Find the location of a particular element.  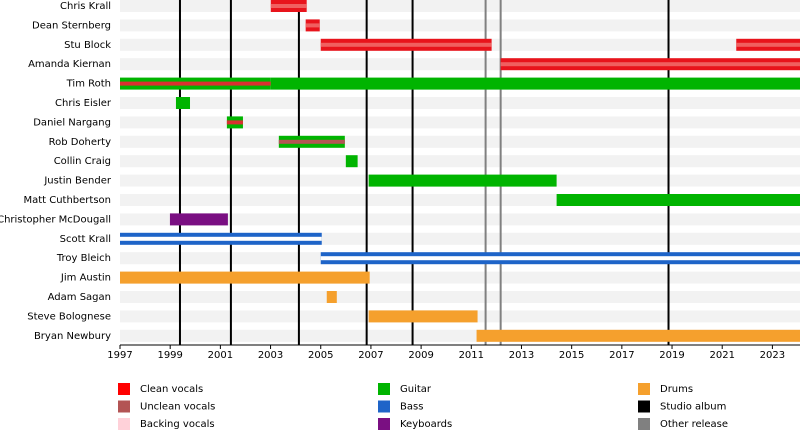

member-label: Chris Krall is located at coordinates (85, 6).